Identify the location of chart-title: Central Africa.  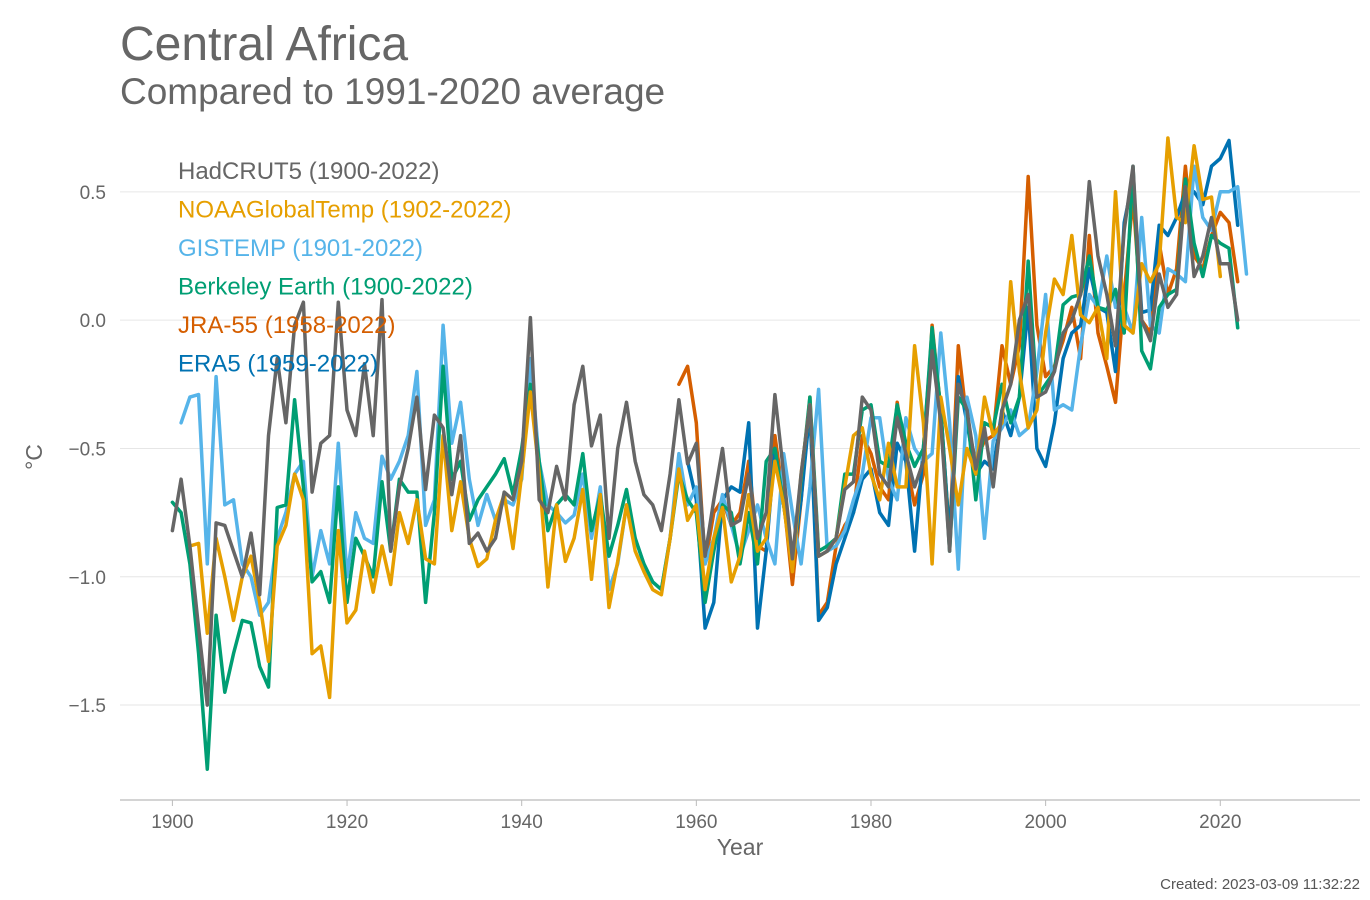
(264, 44).